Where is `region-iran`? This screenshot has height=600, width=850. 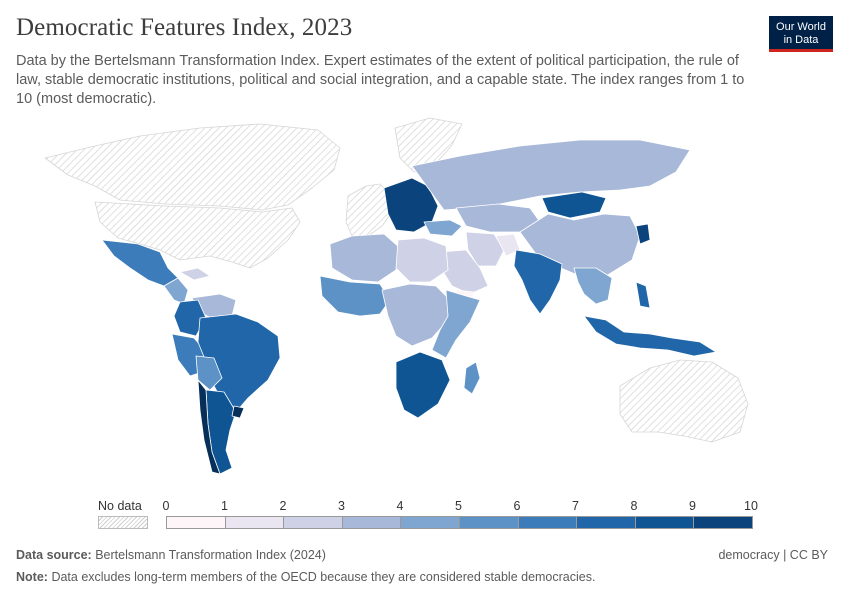
region-iran is located at coordinates (485, 249).